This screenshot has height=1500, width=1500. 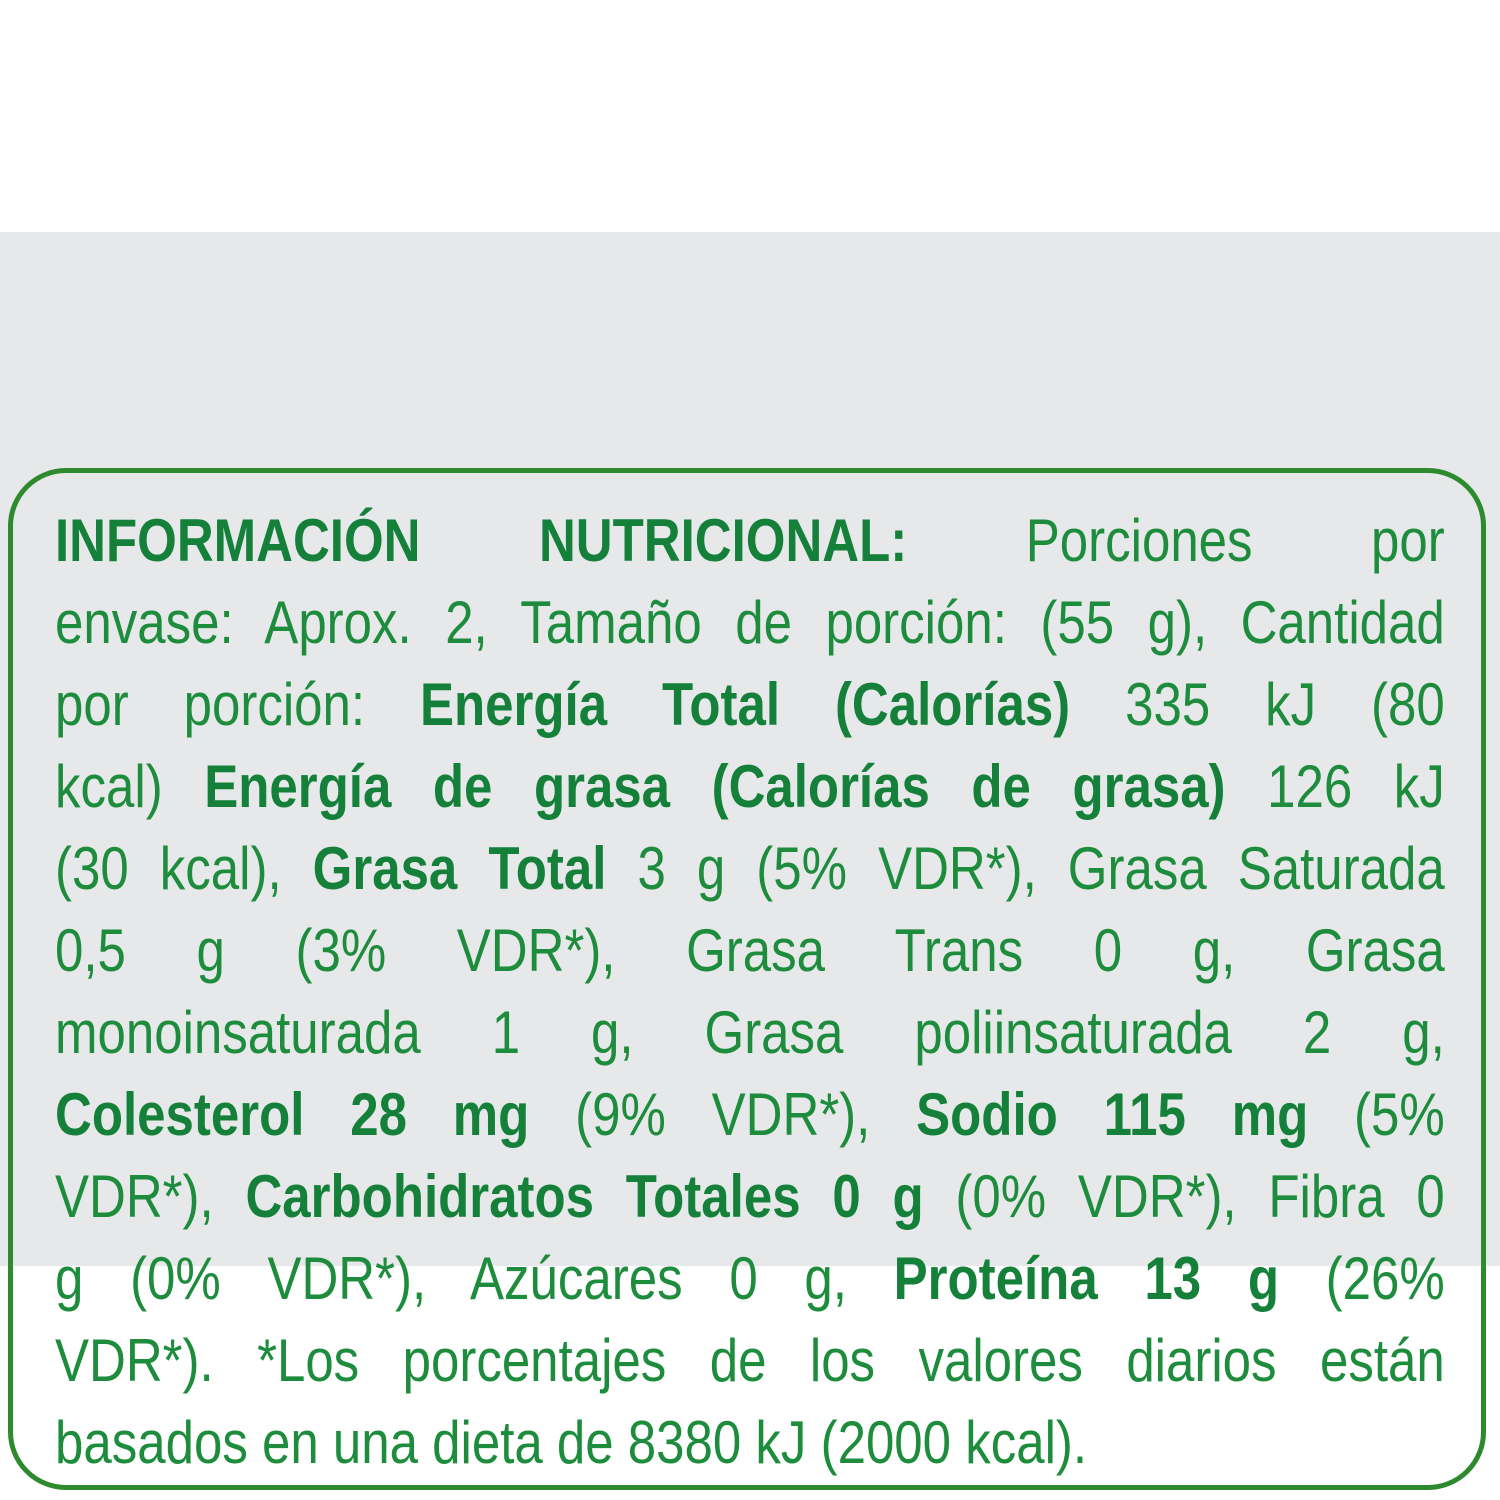 What do you see at coordinates (723, 1114) in the screenshot?
I see `regular-text: (9% VDR*),` at bounding box center [723, 1114].